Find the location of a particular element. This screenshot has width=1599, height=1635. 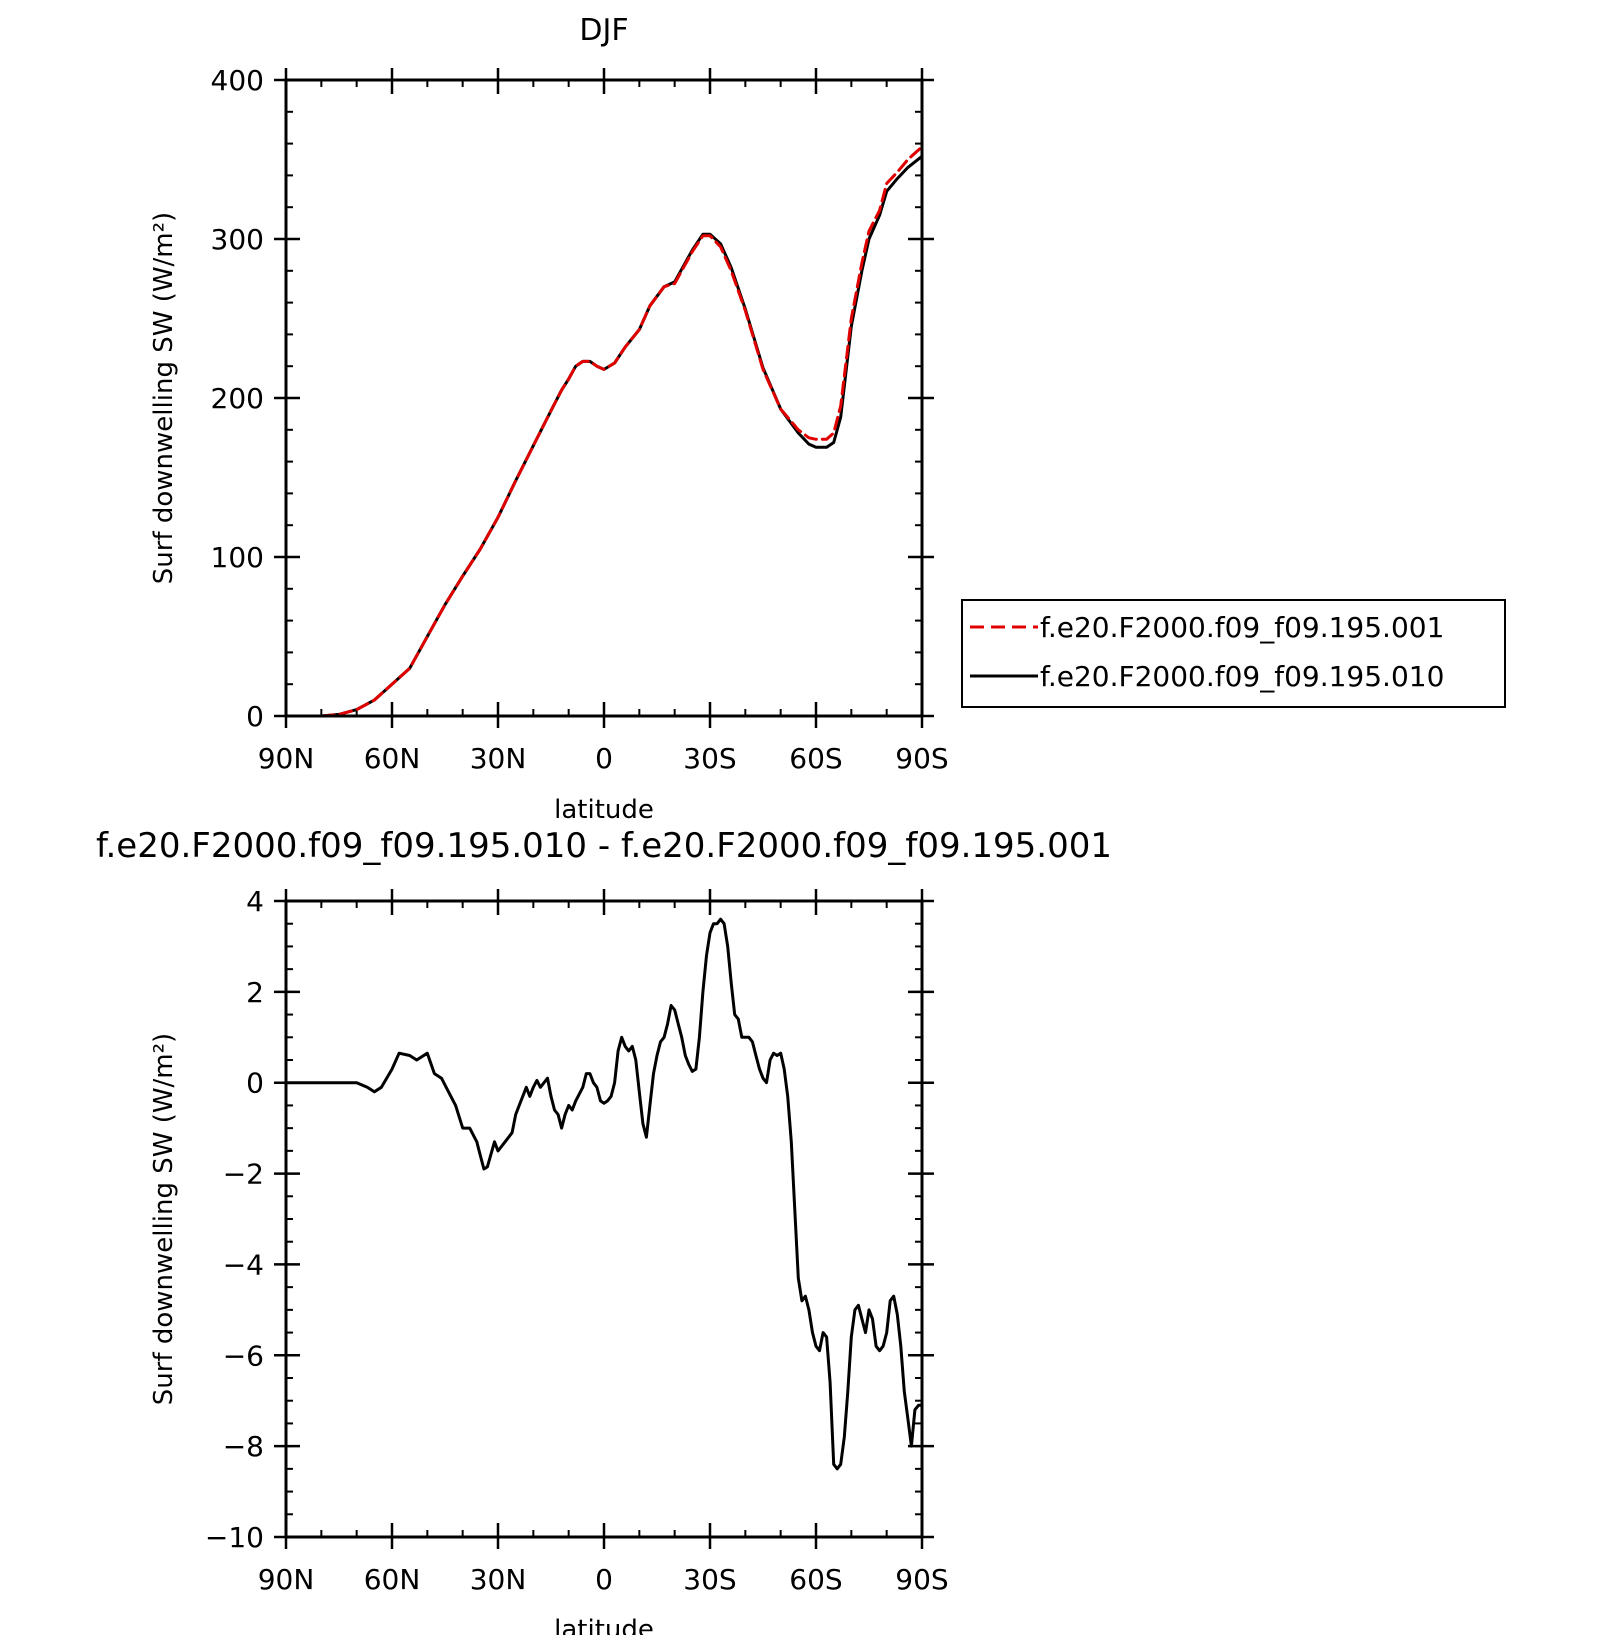

y-tick-label: −10 is located at coordinates (234, 1537).